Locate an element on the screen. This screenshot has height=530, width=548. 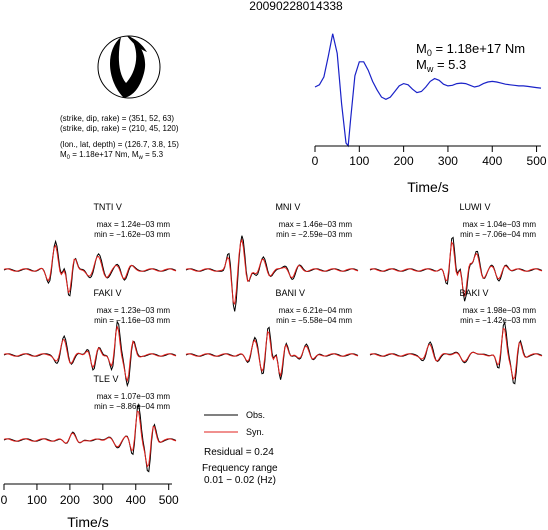
stf-moment: M0 = 1.18e+17 Nm is located at coordinates (470, 49).